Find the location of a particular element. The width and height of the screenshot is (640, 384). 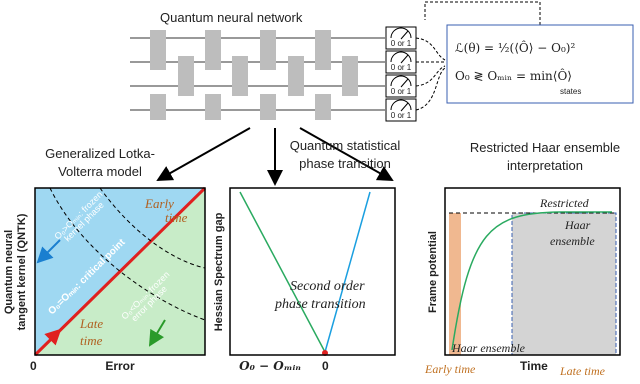

panel-hessian is located at coordinates (312, 271).